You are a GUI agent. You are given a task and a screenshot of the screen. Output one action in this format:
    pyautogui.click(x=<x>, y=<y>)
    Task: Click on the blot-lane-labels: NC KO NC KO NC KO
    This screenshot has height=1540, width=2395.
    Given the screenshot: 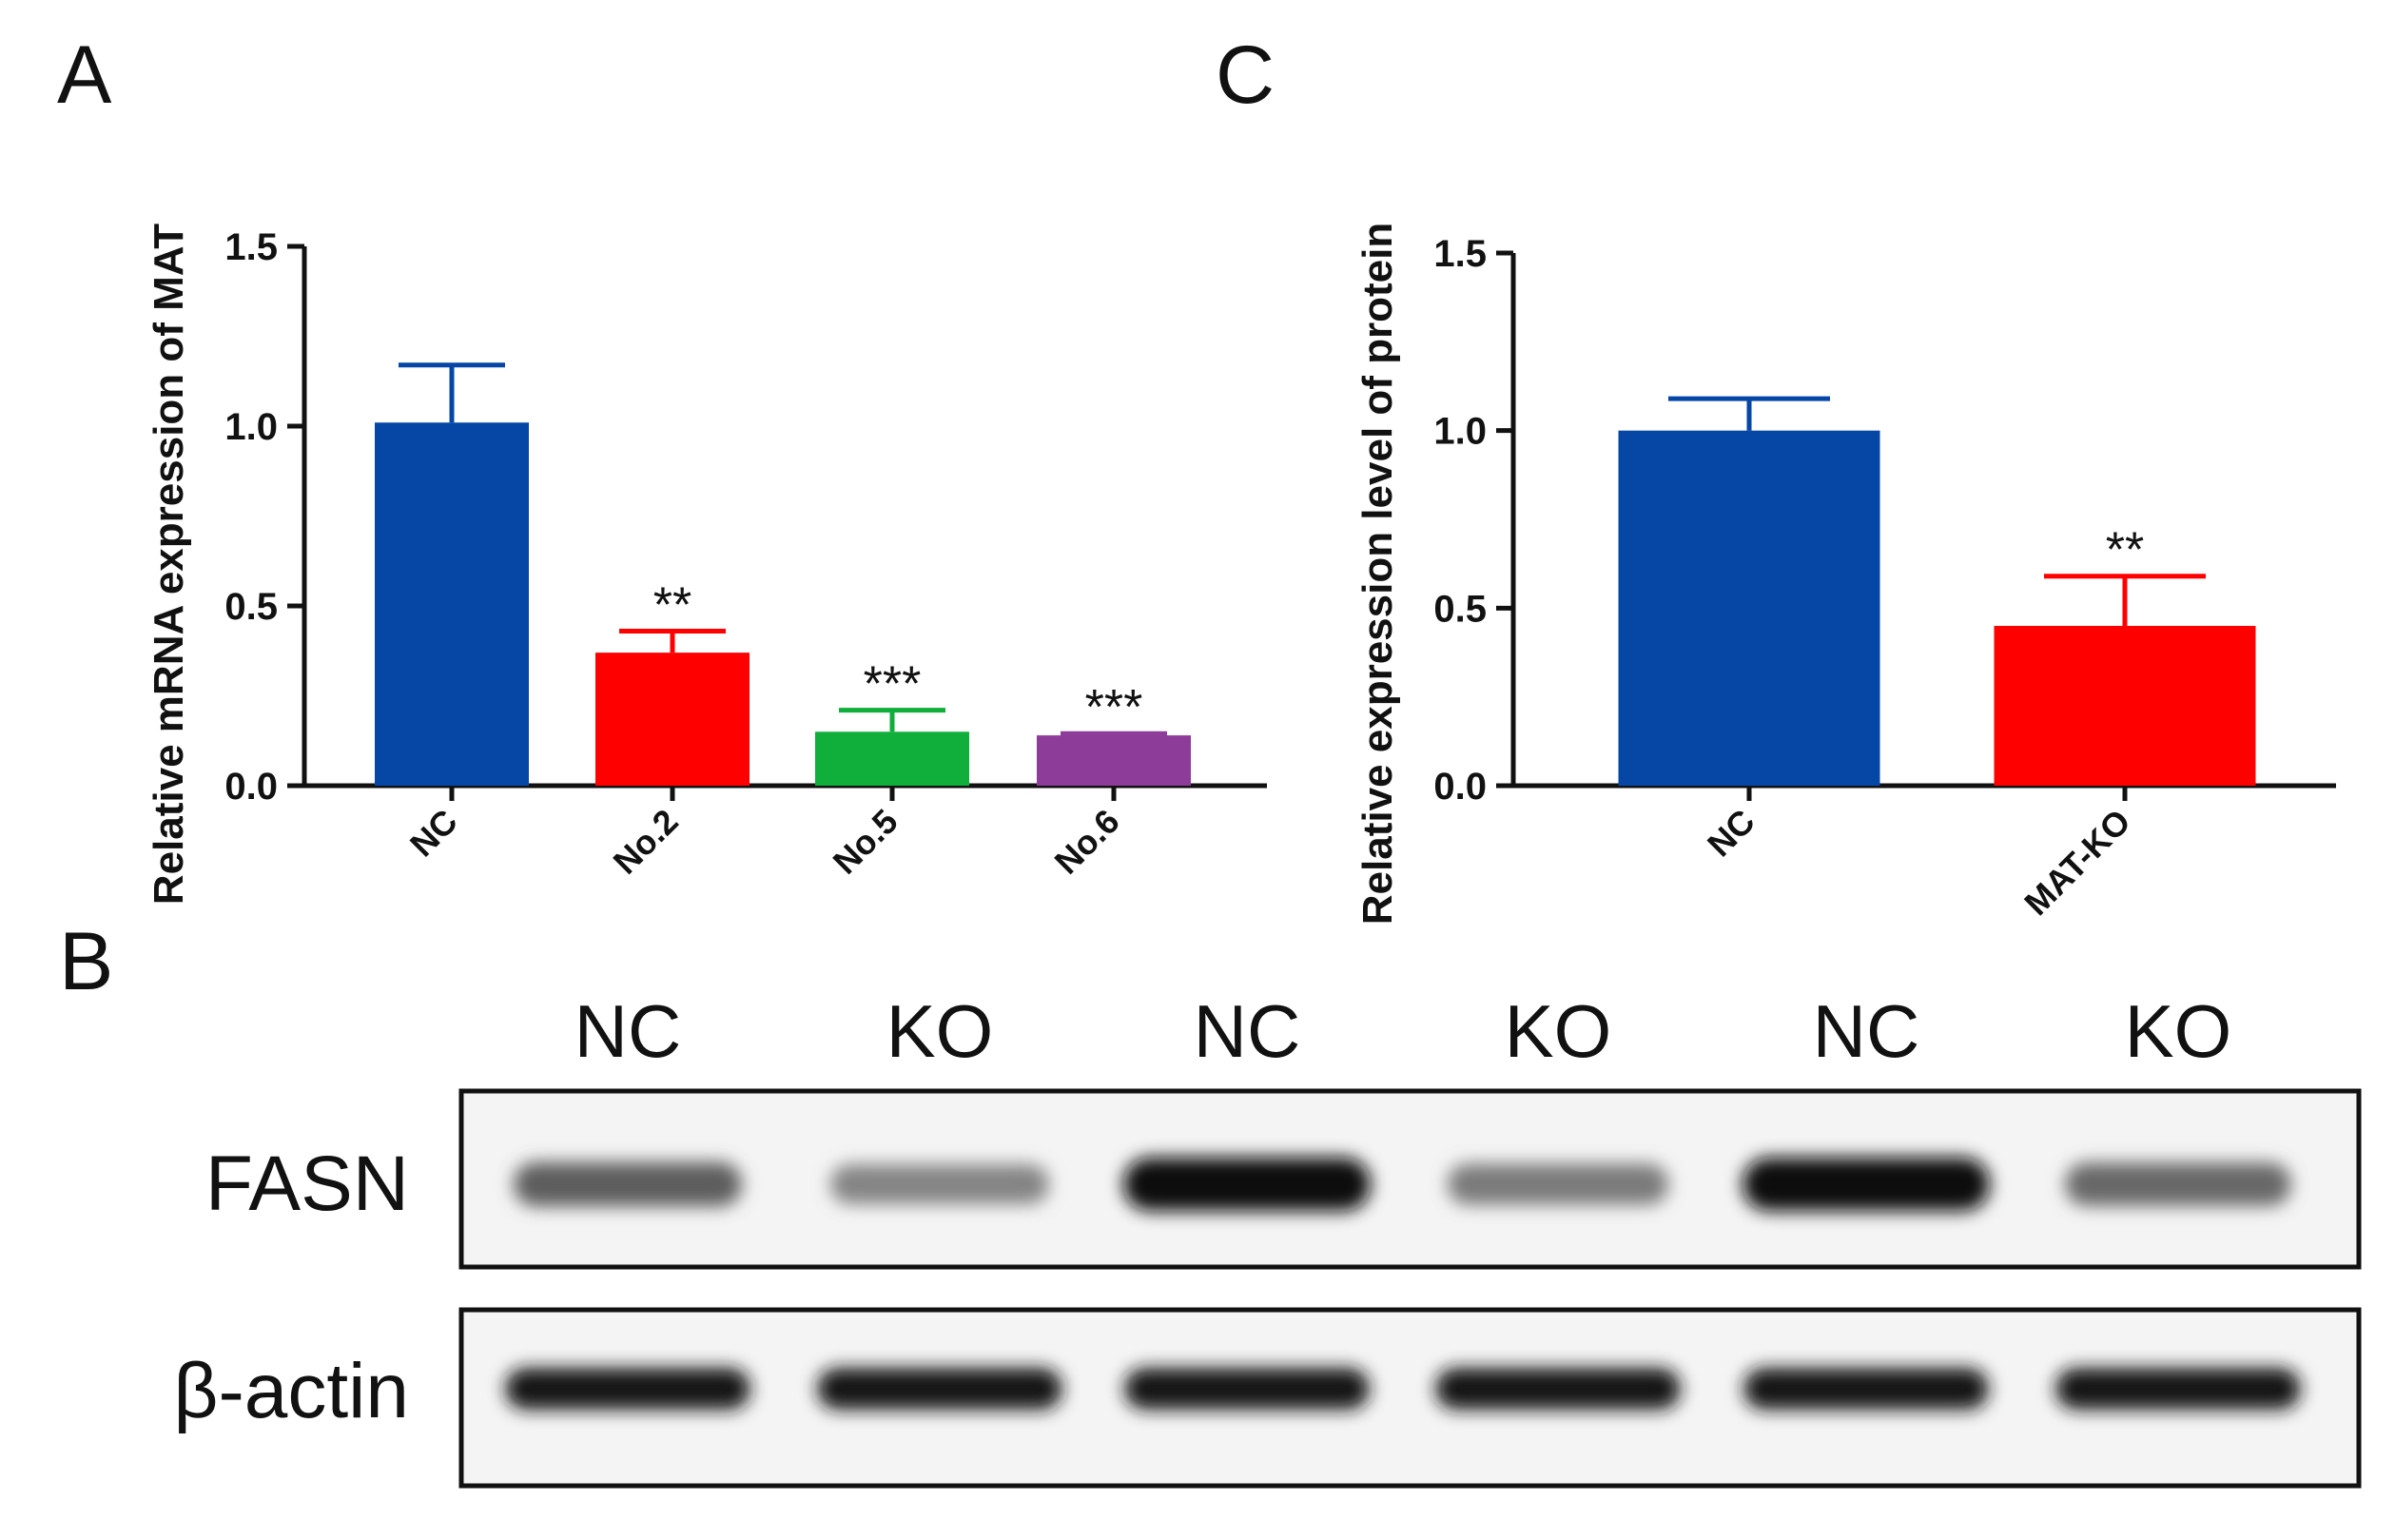 What is the action you would take?
    pyautogui.click(x=1403, y=1031)
    